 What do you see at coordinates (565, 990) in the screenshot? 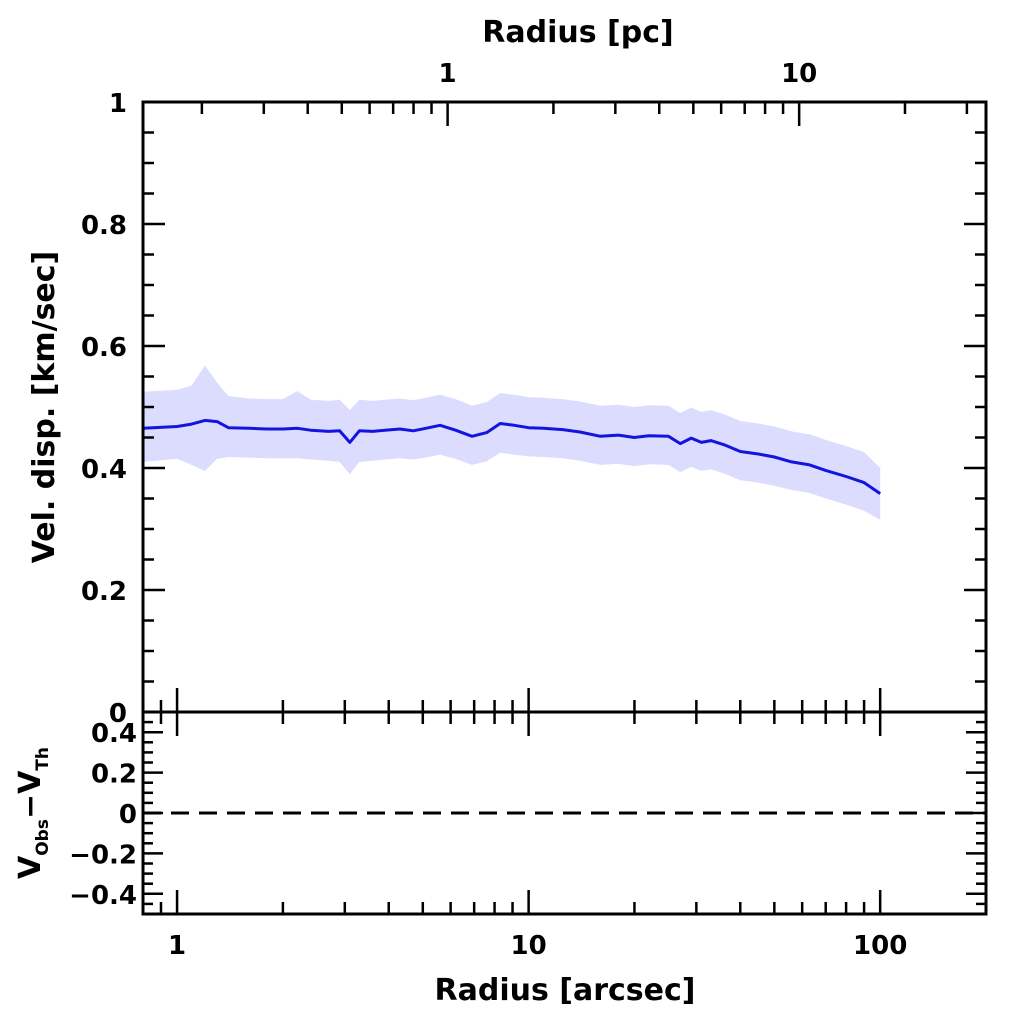
I see `bottom-x-axis-title: Radius [arcsec]` at bounding box center [565, 990].